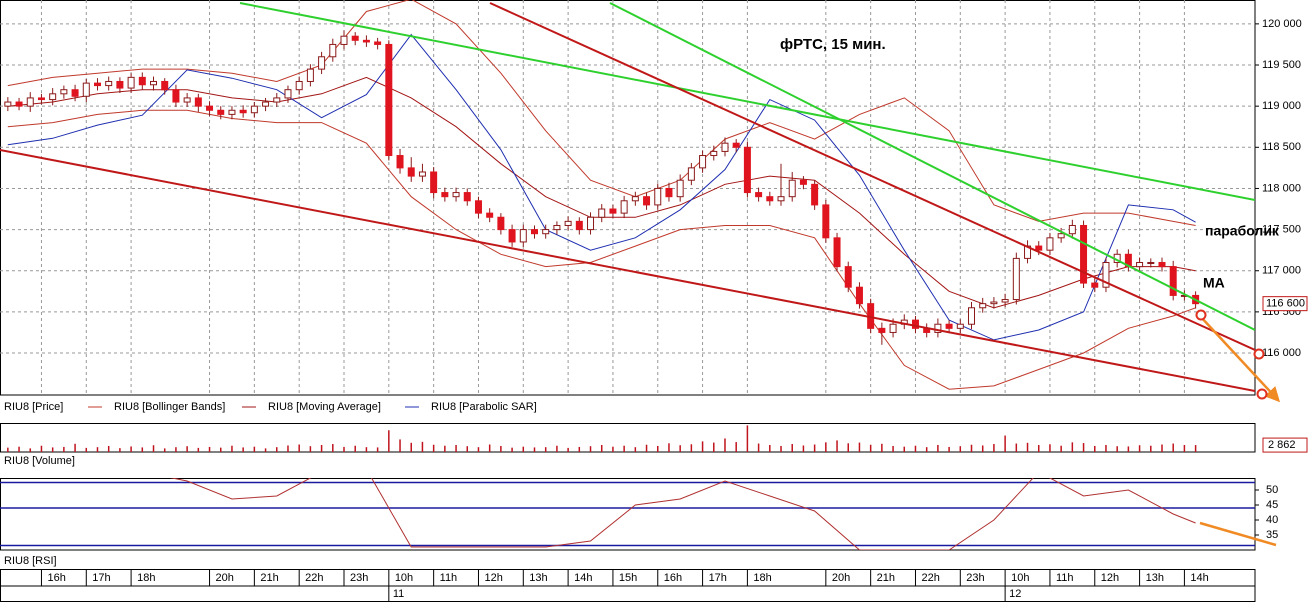  What do you see at coordinates (225, 578) in the screenshot?
I see `x-tick-label: 20h` at bounding box center [225, 578].